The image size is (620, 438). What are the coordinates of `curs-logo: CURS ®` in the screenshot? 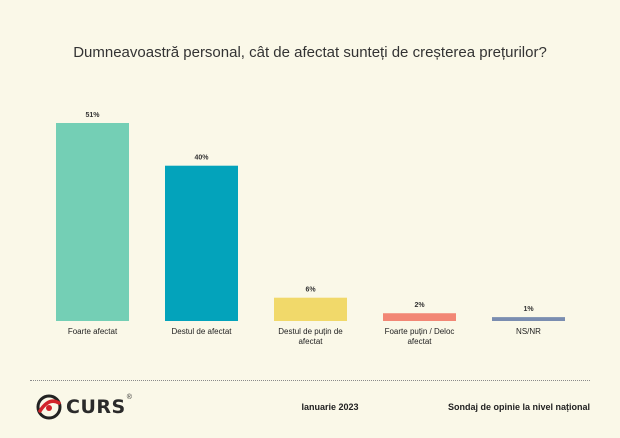 It's located at (84, 407).